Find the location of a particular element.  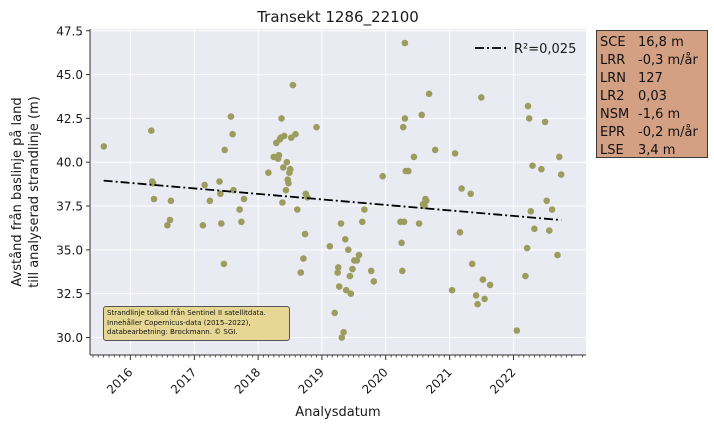

y-tick-label: 37.5 is located at coordinates (69, 207).